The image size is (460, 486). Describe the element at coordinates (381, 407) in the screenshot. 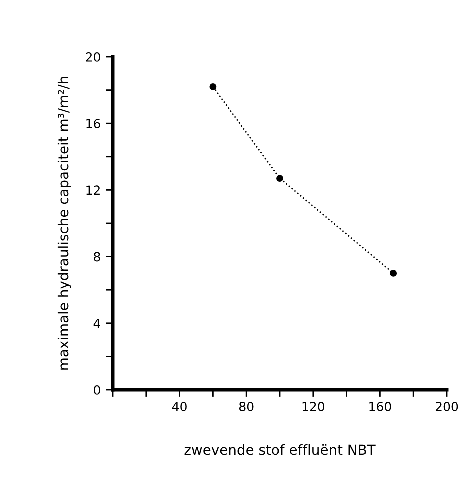

I see `x-tick-label: 160` at that location.